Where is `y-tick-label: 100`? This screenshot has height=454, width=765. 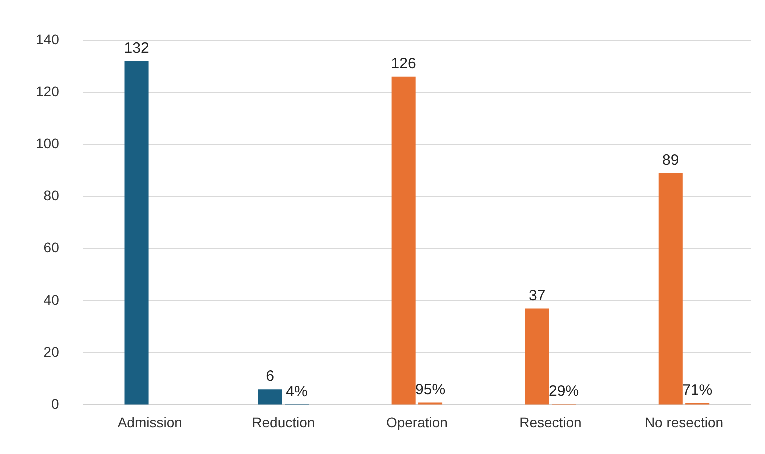 y-tick-label: 100 is located at coordinates (48, 143).